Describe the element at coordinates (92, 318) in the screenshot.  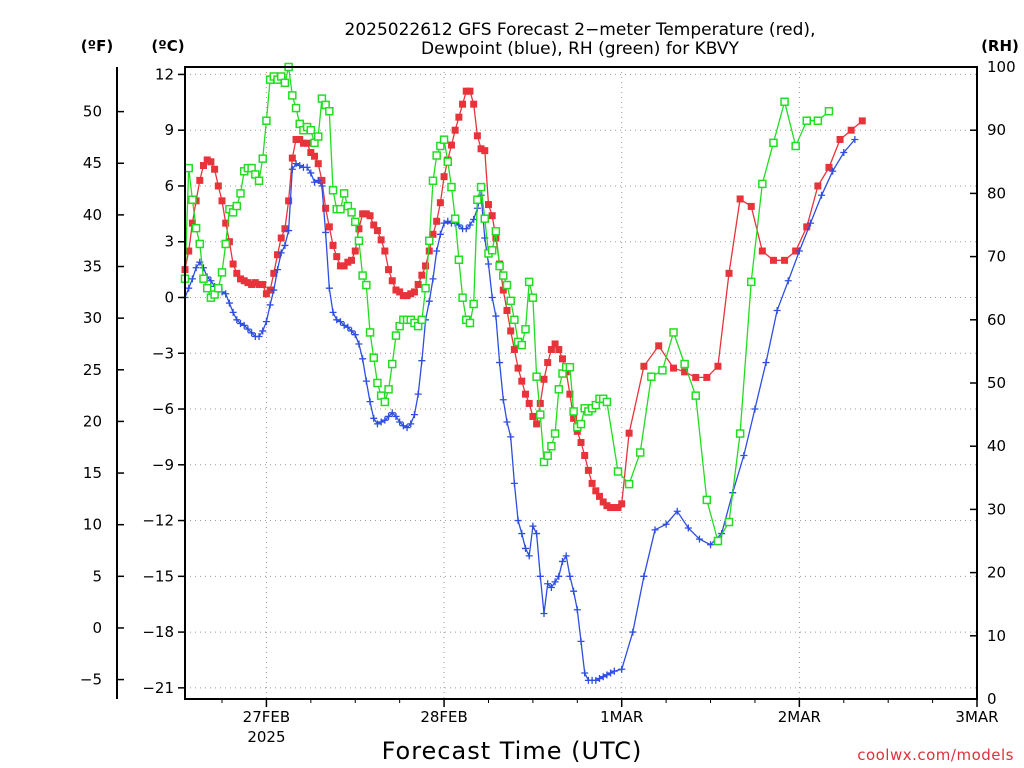
I see `fahrenheit-tick-label-4: 30` at that location.